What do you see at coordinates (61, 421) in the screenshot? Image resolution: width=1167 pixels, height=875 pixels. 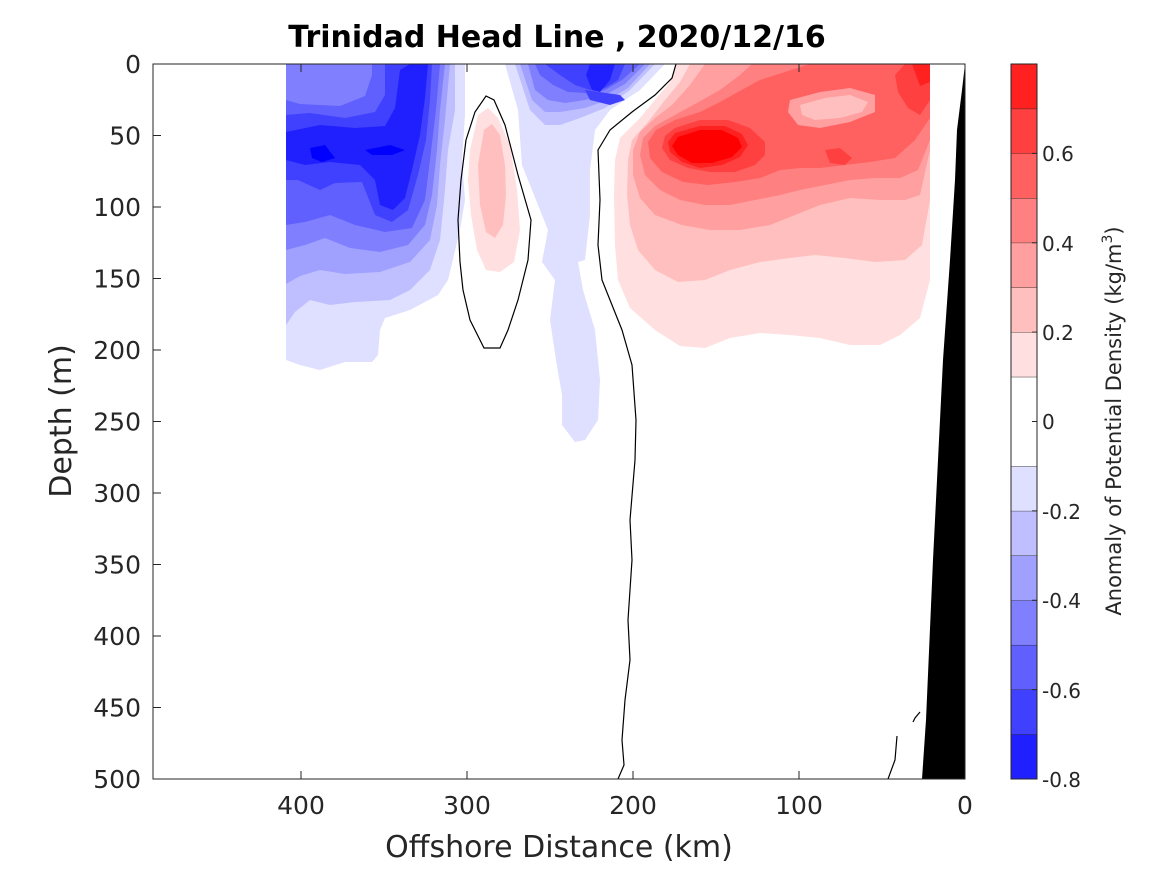 I see `y-axis-label: Depth (m)` at bounding box center [61, 421].